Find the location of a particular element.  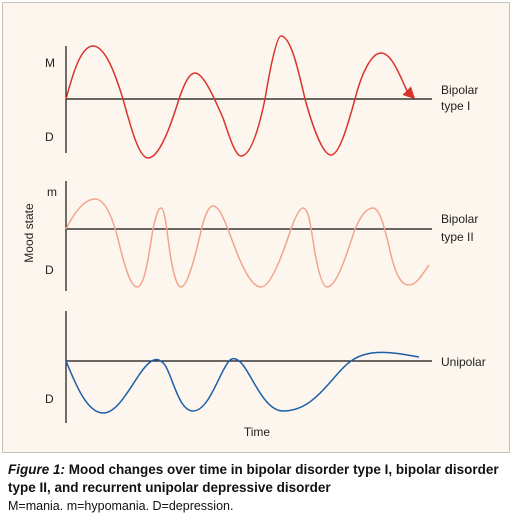

panel-unipolar-series-label: Unipolar is located at coordinates (463, 362).